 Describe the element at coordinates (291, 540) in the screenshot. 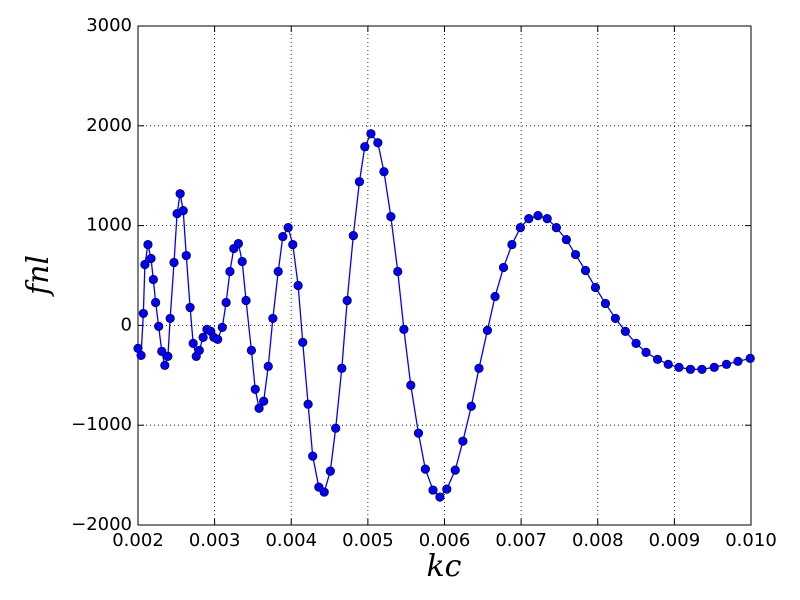

I see `x-tick-label: 0.004` at that location.